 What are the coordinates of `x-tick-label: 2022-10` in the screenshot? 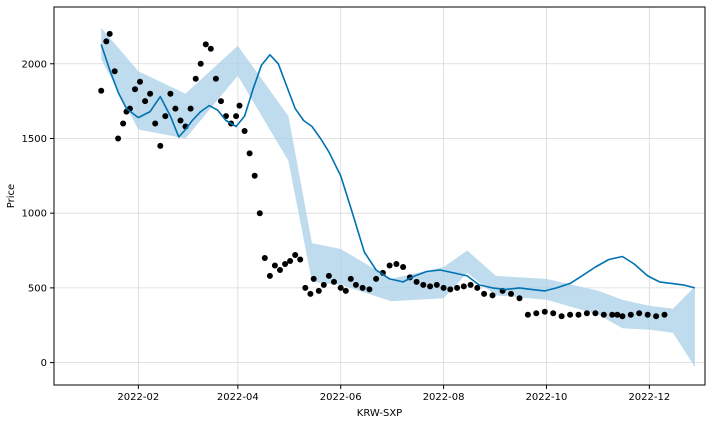 It's located at (547, 397).